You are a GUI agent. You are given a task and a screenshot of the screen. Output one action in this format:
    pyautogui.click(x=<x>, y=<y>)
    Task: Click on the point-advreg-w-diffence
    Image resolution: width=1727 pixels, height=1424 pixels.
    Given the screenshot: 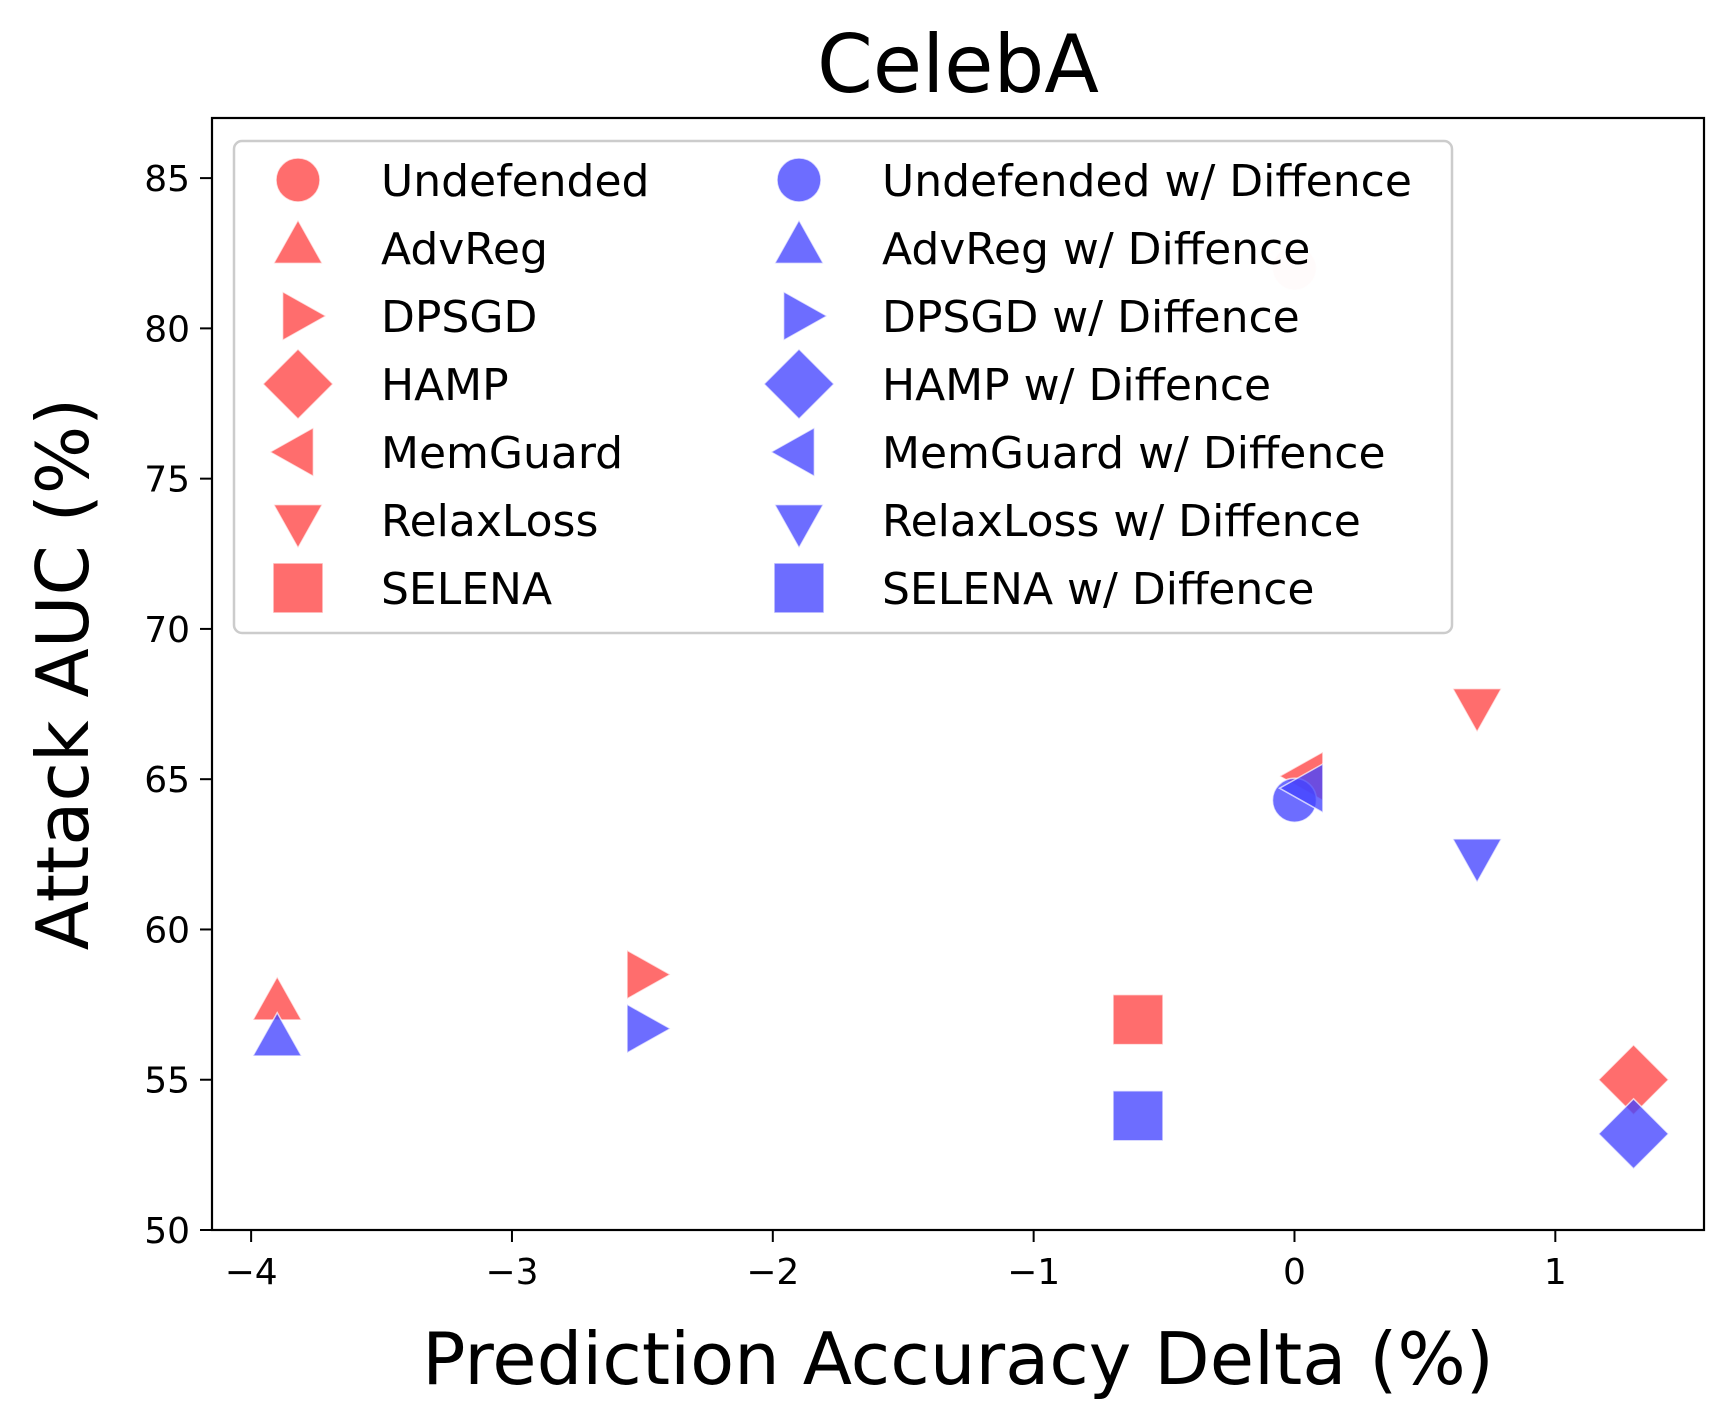 What is the action you would take?
    pyautogui.click(x=277, y=1034)
    